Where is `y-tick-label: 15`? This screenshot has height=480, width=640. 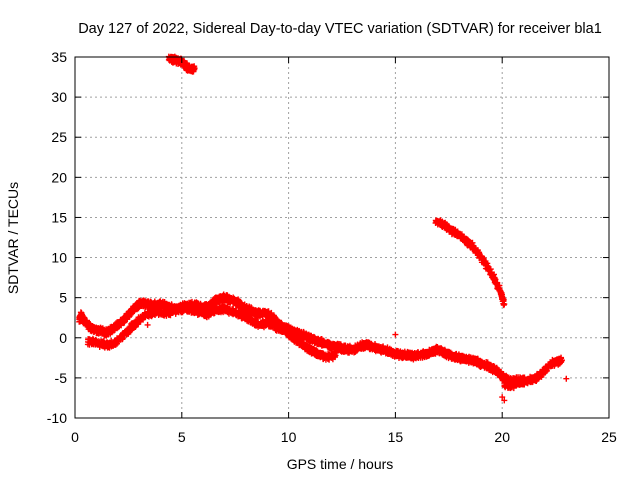
y-tick-label: 15 is located at coordinates (59, 217).